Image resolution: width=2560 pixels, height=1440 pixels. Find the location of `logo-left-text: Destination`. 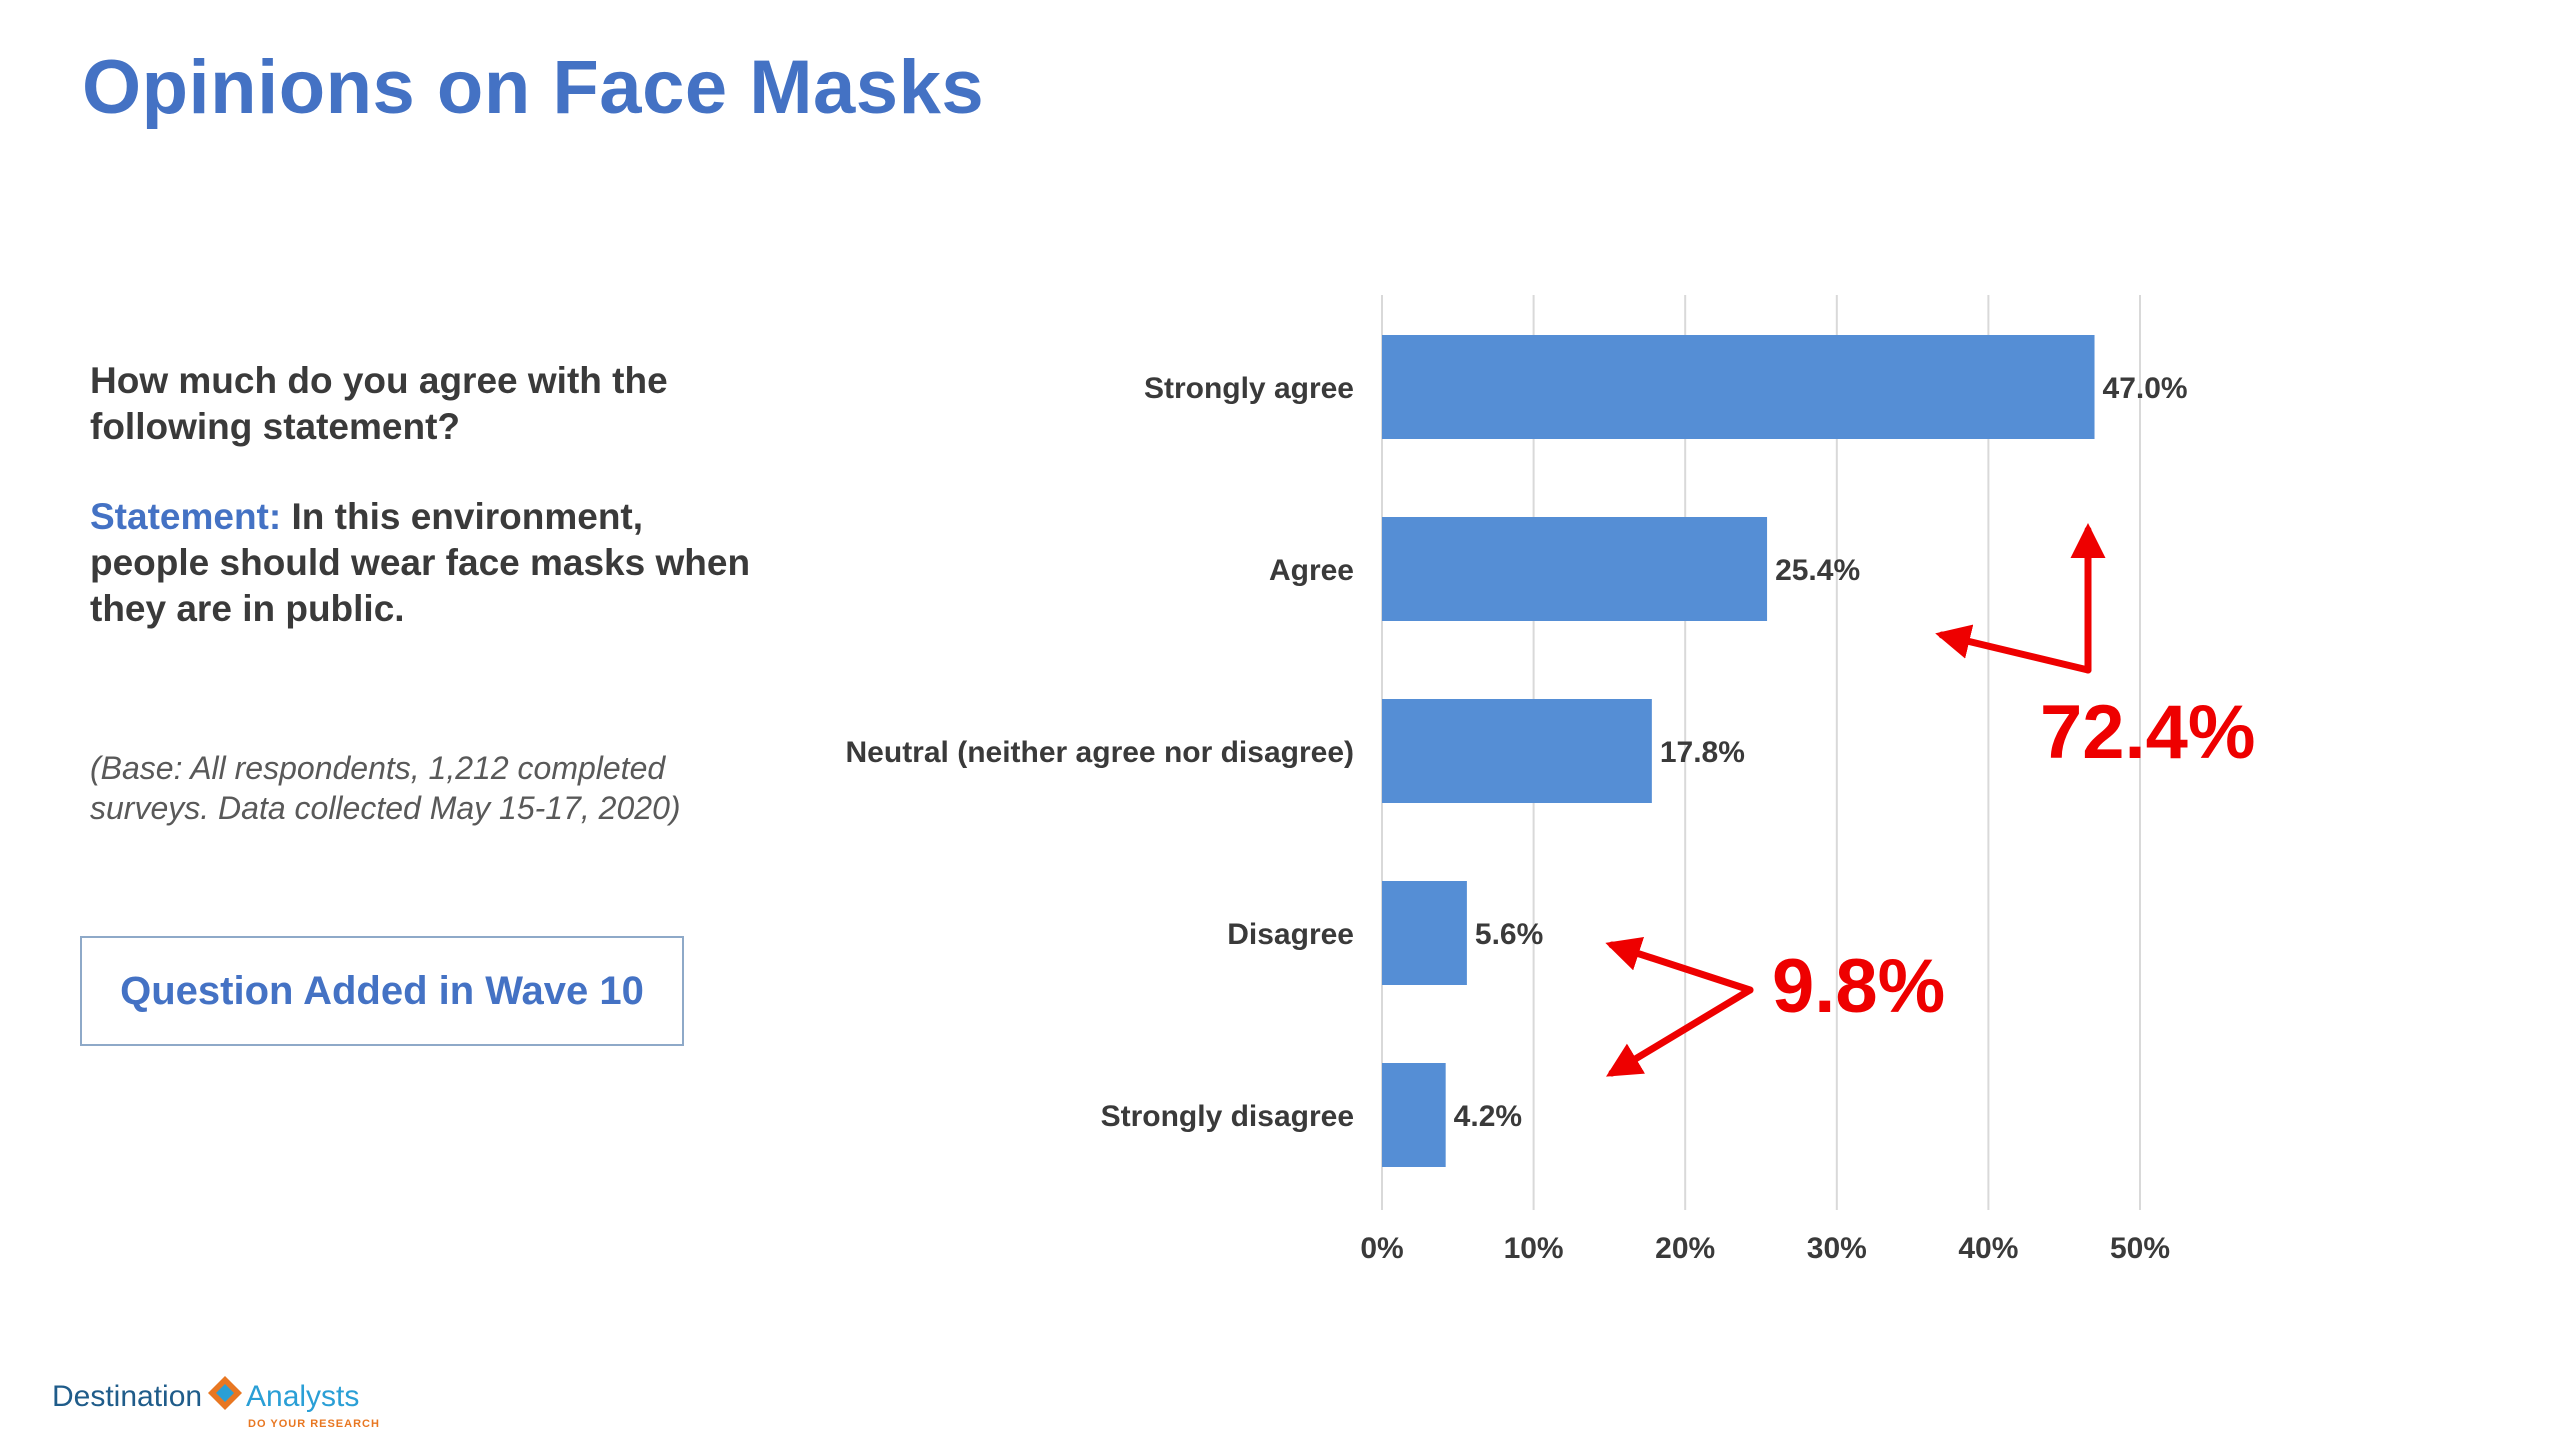

logo-left-text: Destination is located at coordinates (127, 1396).